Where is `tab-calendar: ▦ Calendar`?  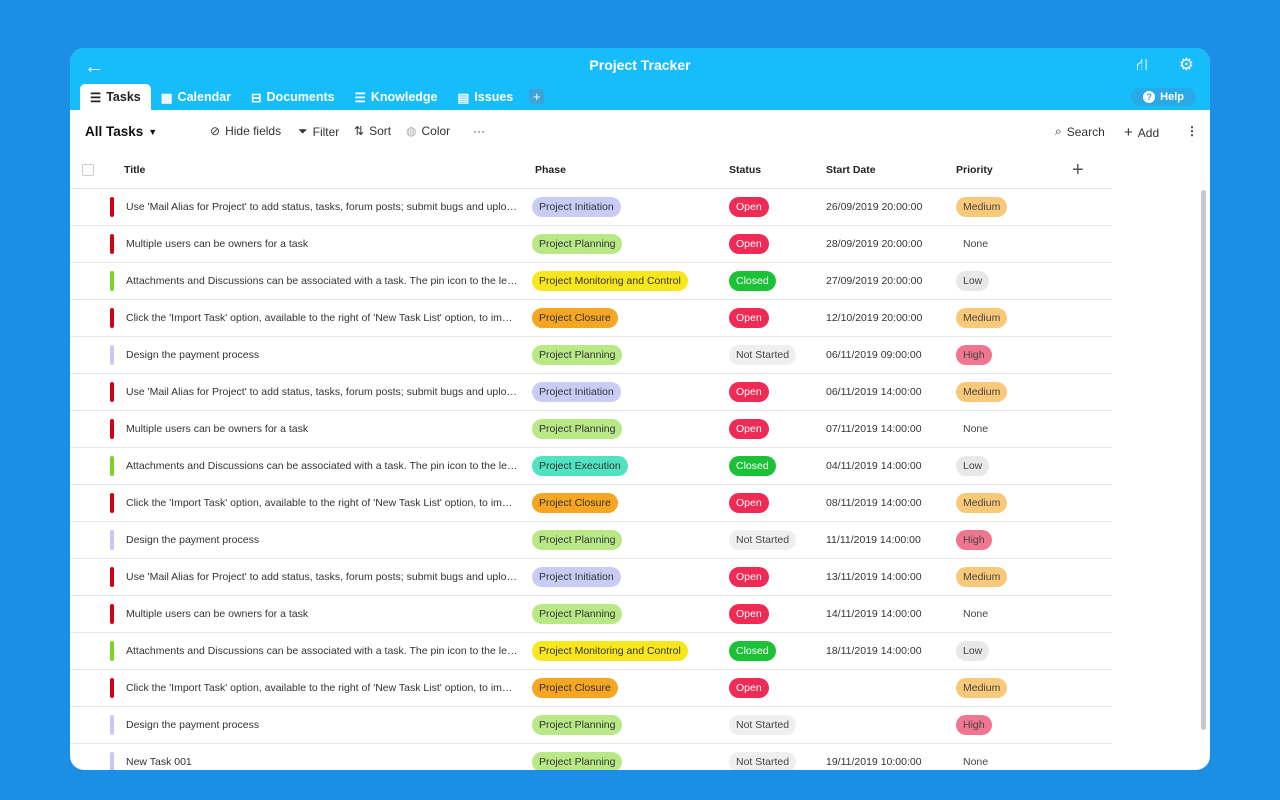 tab-calendar: ▦ Calendar is located at coordinates (196, 97).